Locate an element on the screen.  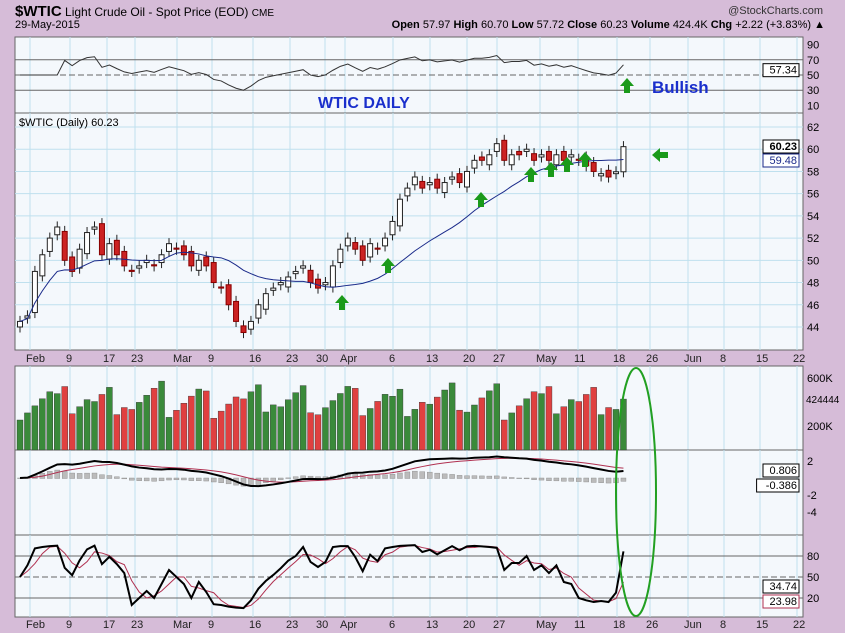
y-tick-label: 70 is located at coordinates (813, 61).